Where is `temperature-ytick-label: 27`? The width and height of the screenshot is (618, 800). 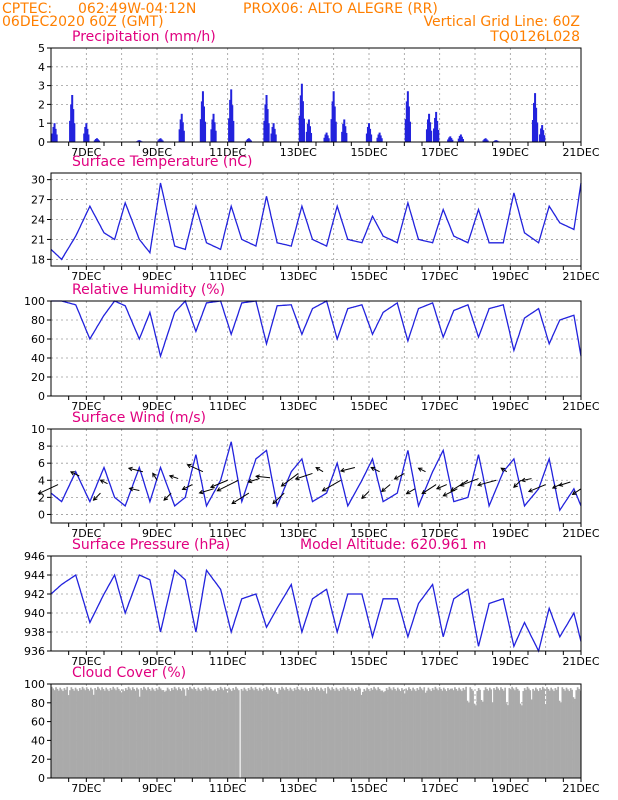 temperature-ytick-label: 27 is located at coordinates (38, 200).